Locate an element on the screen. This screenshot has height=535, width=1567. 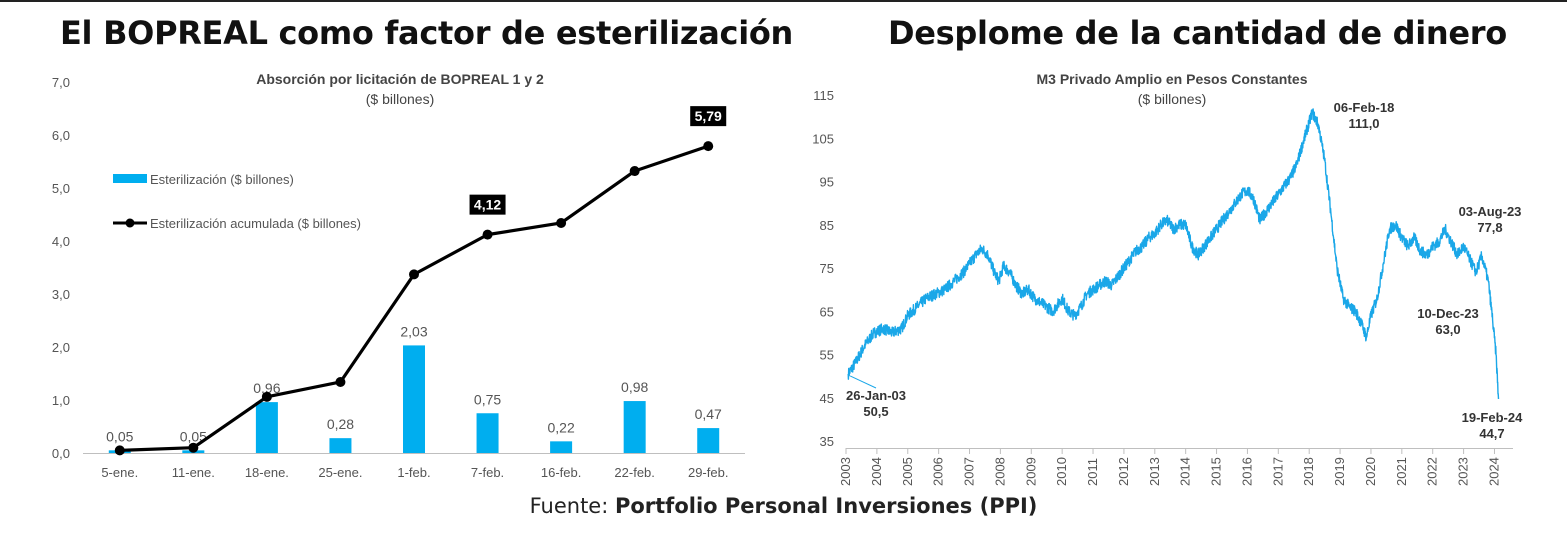
y-tick-label: 105 is located at coordinates (823, 138).